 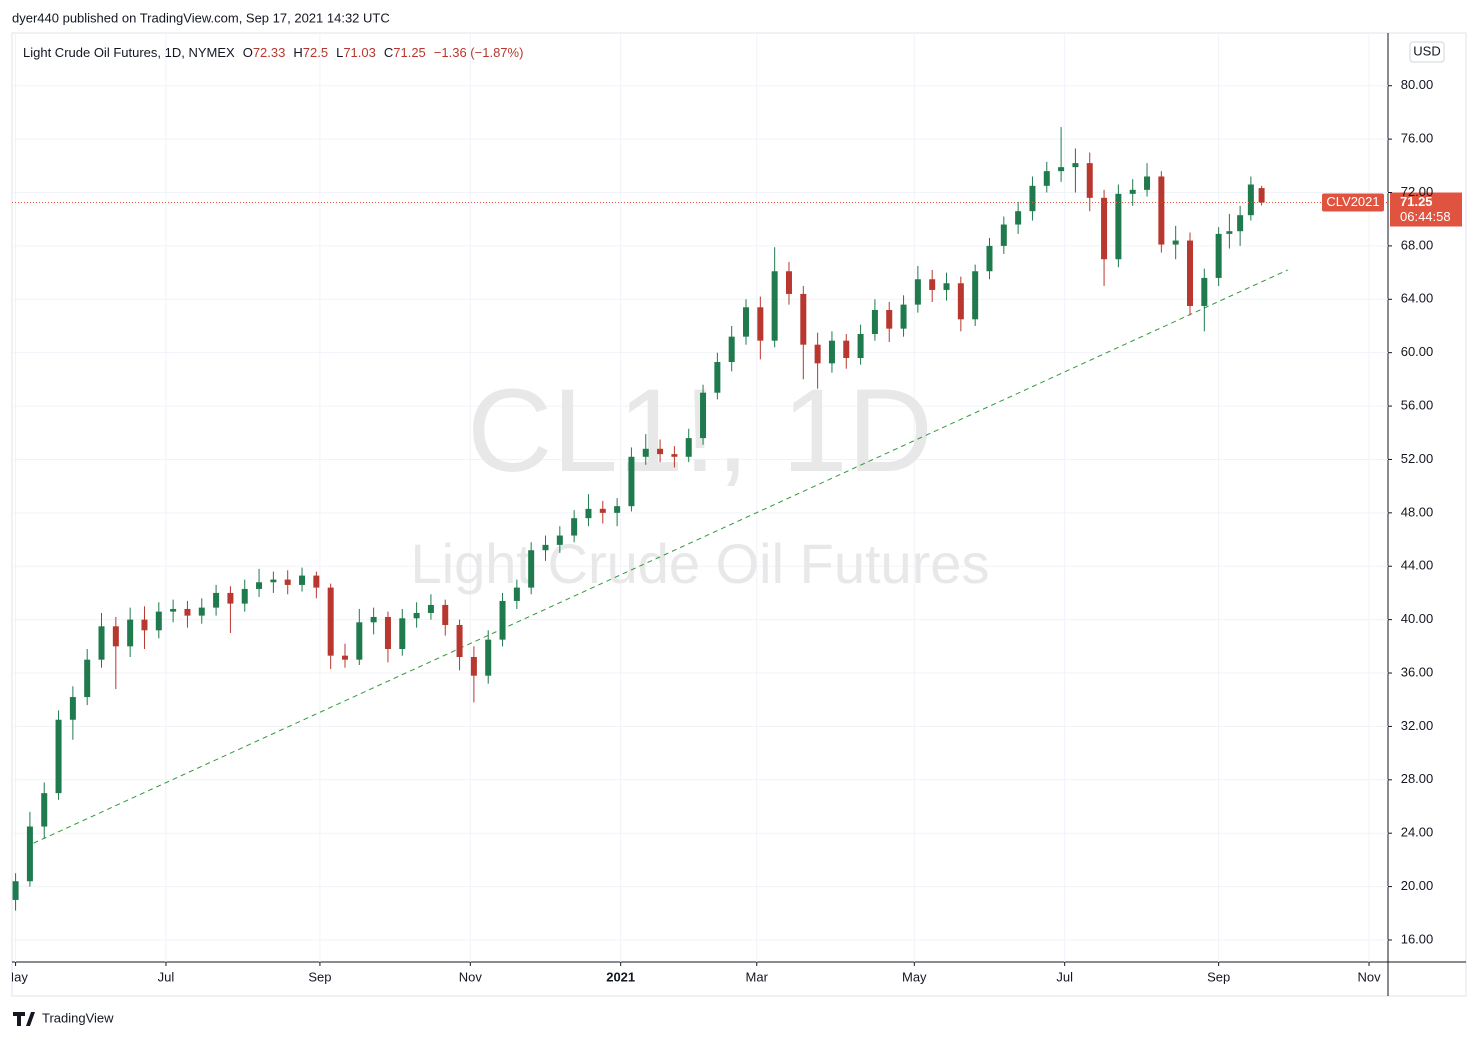 What do you see at coordinates (1417, 938) in the screenshot?
I see `y-tick-label: 16.00` at bounding box center [1417, 938].